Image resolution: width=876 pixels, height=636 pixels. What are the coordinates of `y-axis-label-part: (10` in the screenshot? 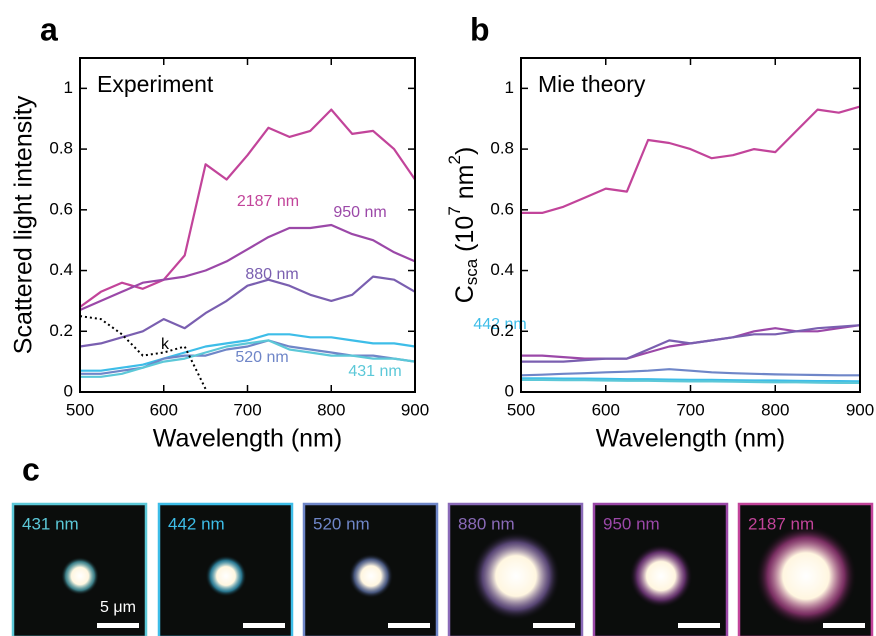 It's located at (465, 237).